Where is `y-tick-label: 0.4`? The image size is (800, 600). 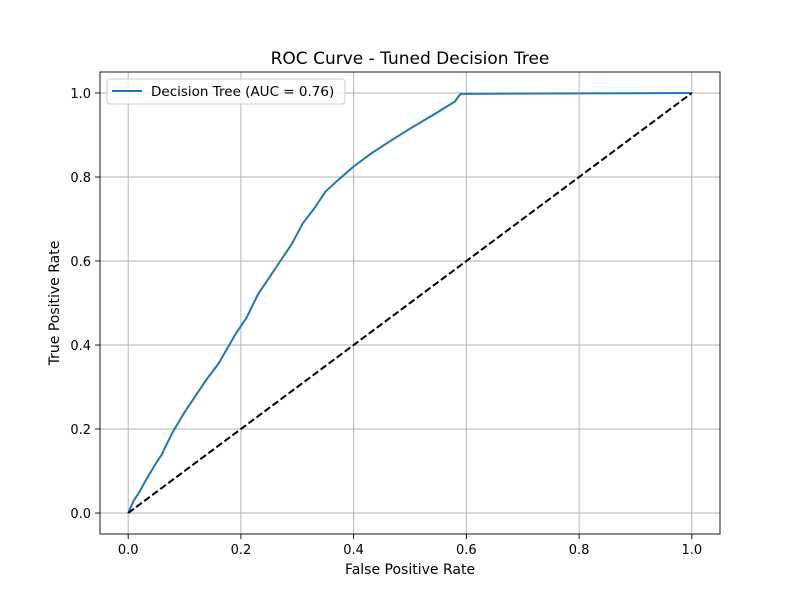
y-tick-label: 0.4 is located at coordinates (80, 346).